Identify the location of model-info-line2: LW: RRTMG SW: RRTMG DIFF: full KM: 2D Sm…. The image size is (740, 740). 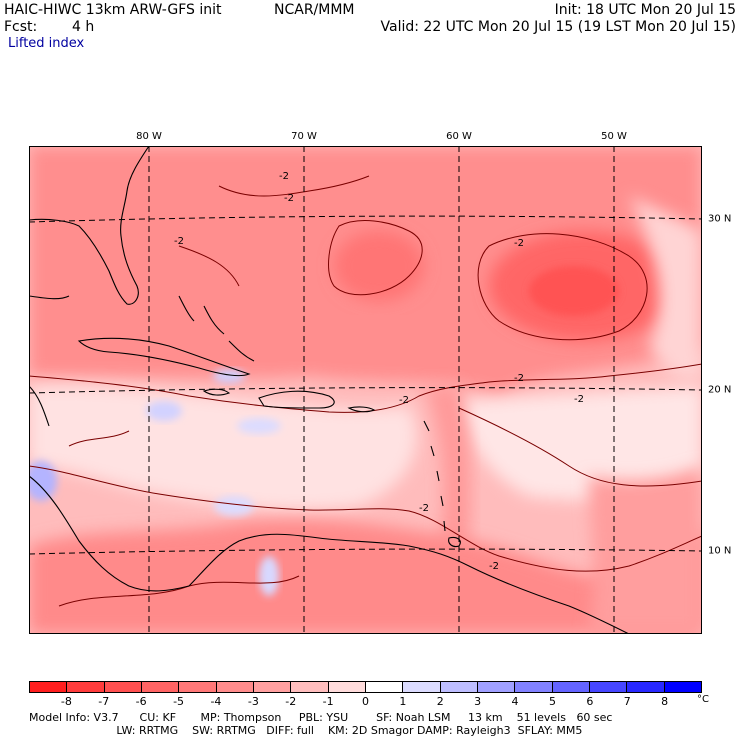
(306, 730).